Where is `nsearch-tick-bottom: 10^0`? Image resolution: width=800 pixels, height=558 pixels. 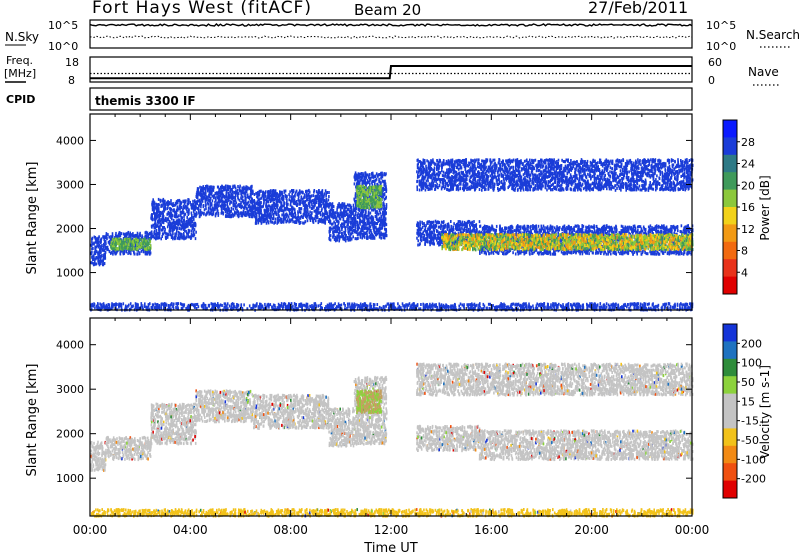 nsearch-tick-bottom: 10^0 is located at coordinates (721, 46).